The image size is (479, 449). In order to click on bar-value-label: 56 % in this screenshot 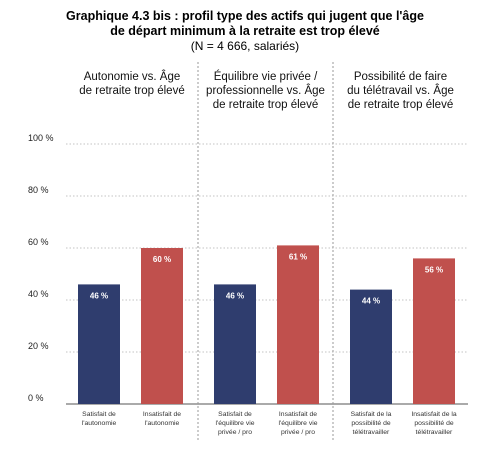, I will do `click(434, 269)`.